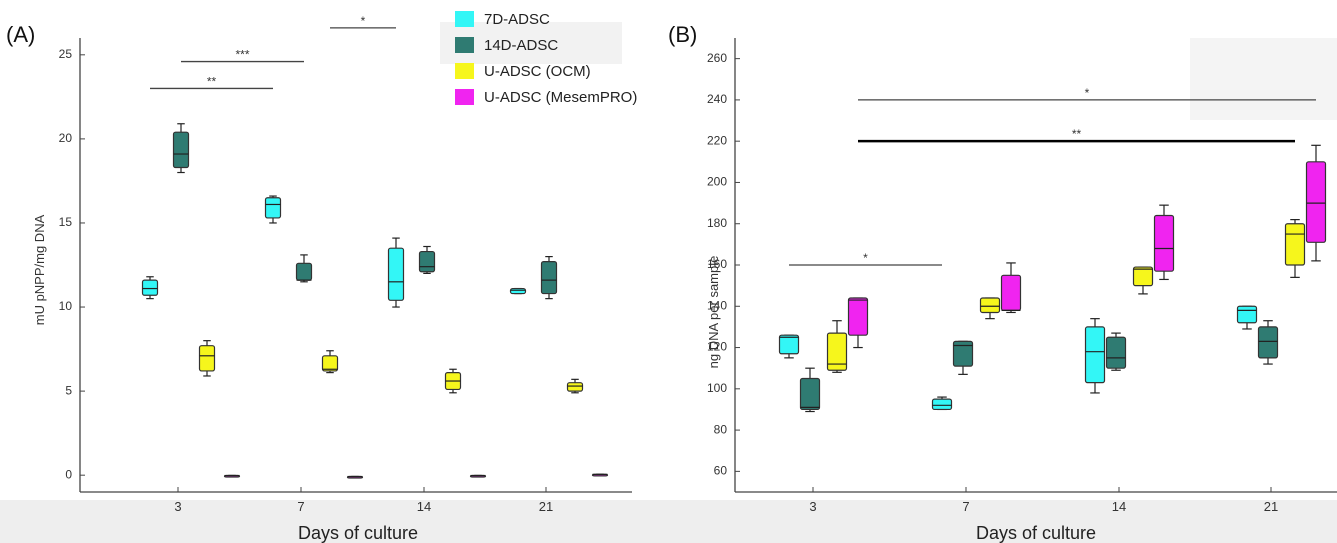  What do you see at coordinates (717, 58) in the screenshot?
I see `y-tick-label: 260` at bounding box center [717, 58].